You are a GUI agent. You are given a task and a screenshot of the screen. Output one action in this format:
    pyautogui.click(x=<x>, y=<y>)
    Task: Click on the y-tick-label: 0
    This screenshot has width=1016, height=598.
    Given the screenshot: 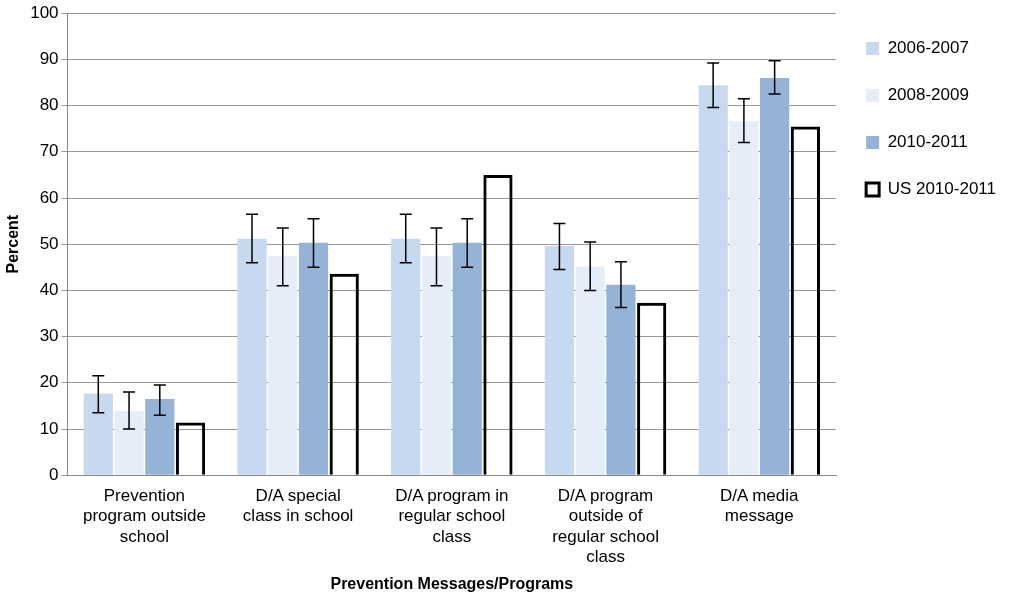 What is the action you would take?
    pyautogui.click(x=54, y=474)
    